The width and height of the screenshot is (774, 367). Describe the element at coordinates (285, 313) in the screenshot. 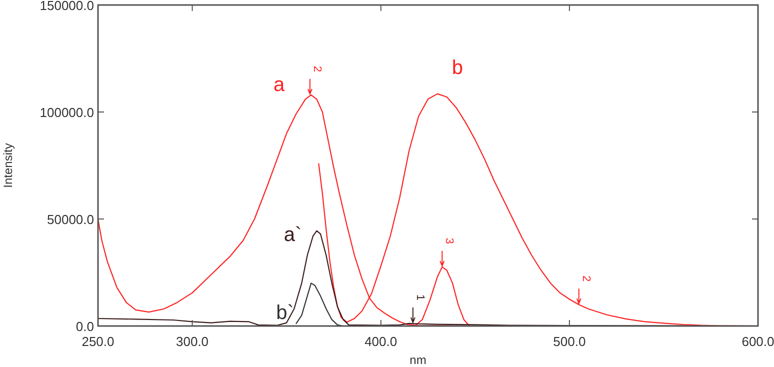

I see `series-label: b`` at that location.